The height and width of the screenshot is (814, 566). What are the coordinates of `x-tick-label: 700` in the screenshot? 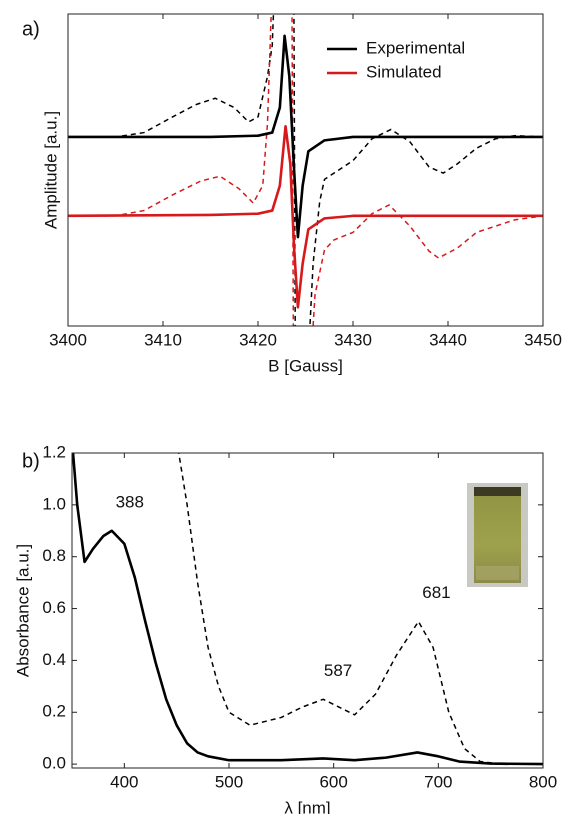 It's located at (438, 781).